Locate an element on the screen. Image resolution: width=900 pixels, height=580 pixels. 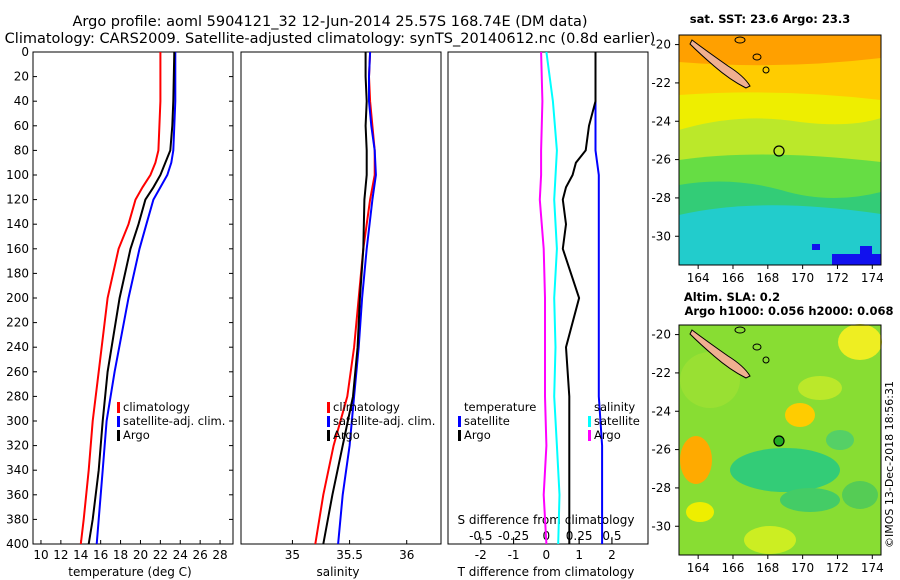
s-diff-legend-label: salinity is located at coordinates (614, 407).